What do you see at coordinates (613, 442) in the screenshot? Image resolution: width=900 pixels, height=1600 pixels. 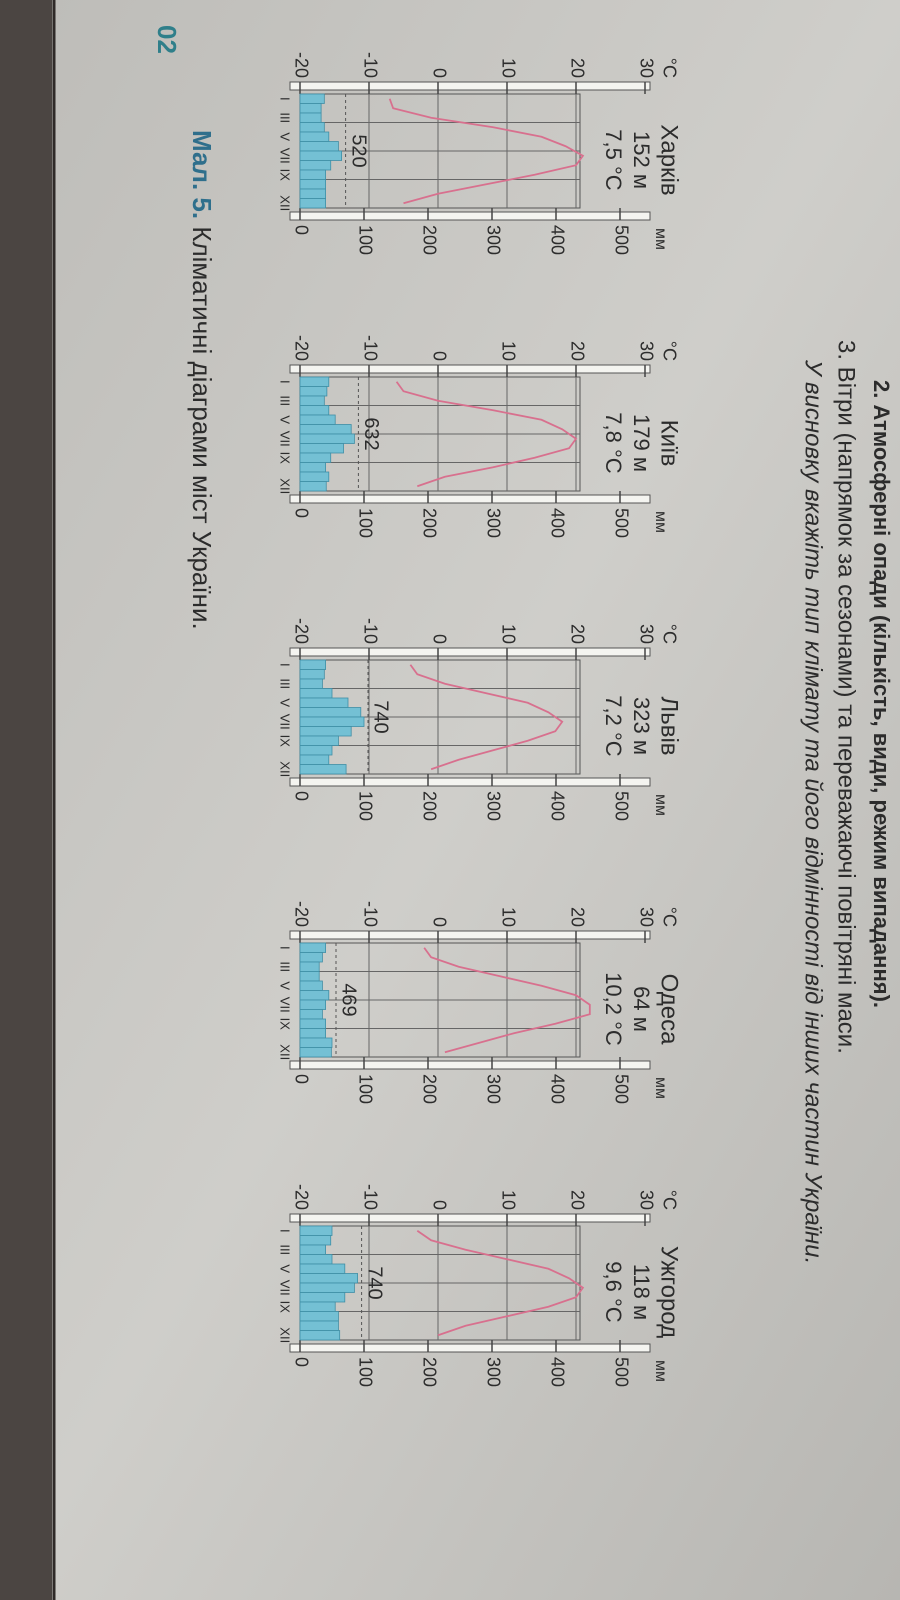 I see `mean-temp: 7,8 °C` at bounding box center [613, 442].